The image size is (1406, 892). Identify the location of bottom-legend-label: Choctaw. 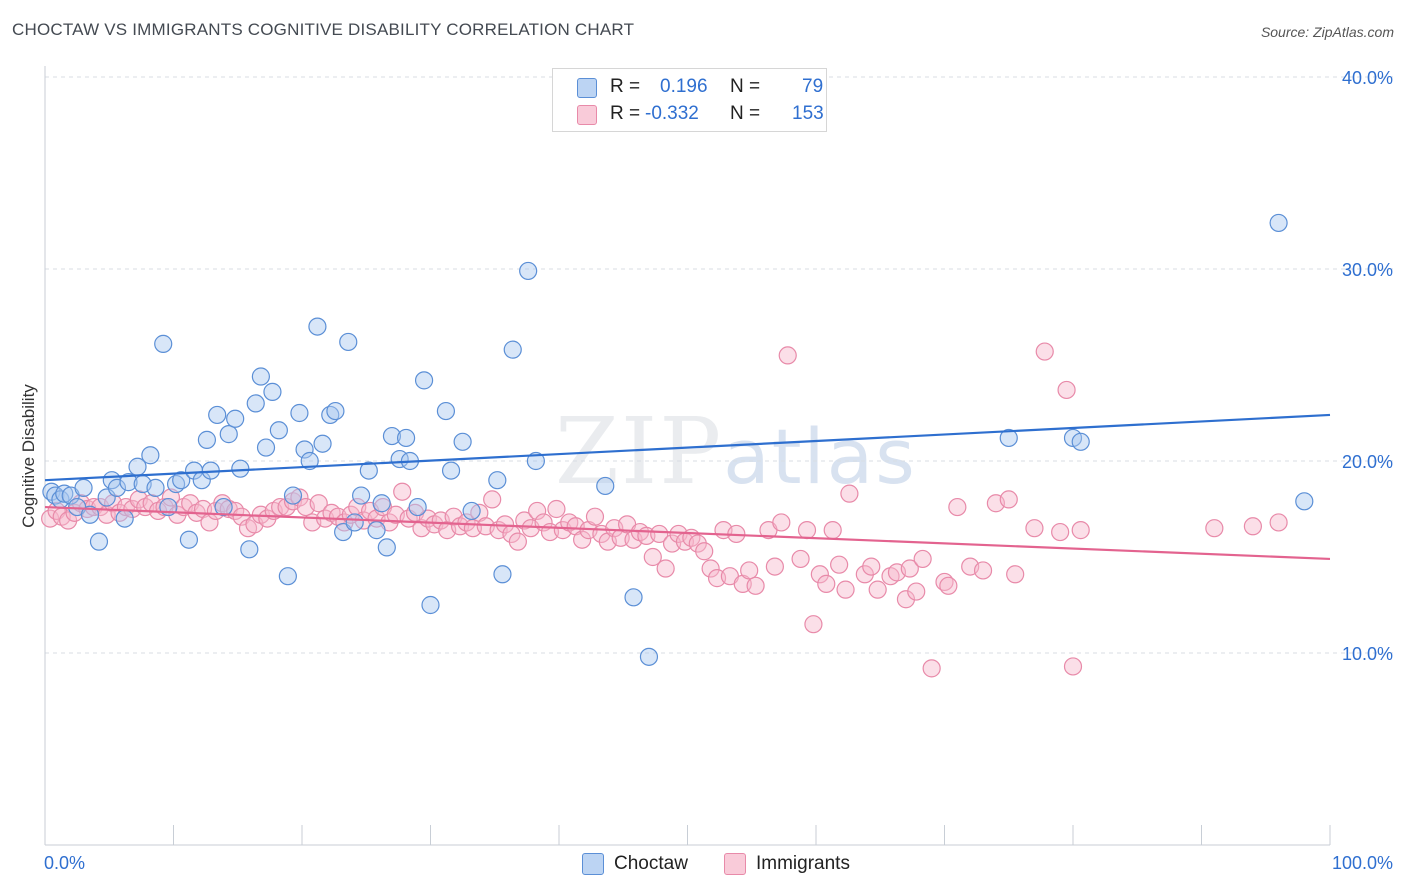
(651, 863).